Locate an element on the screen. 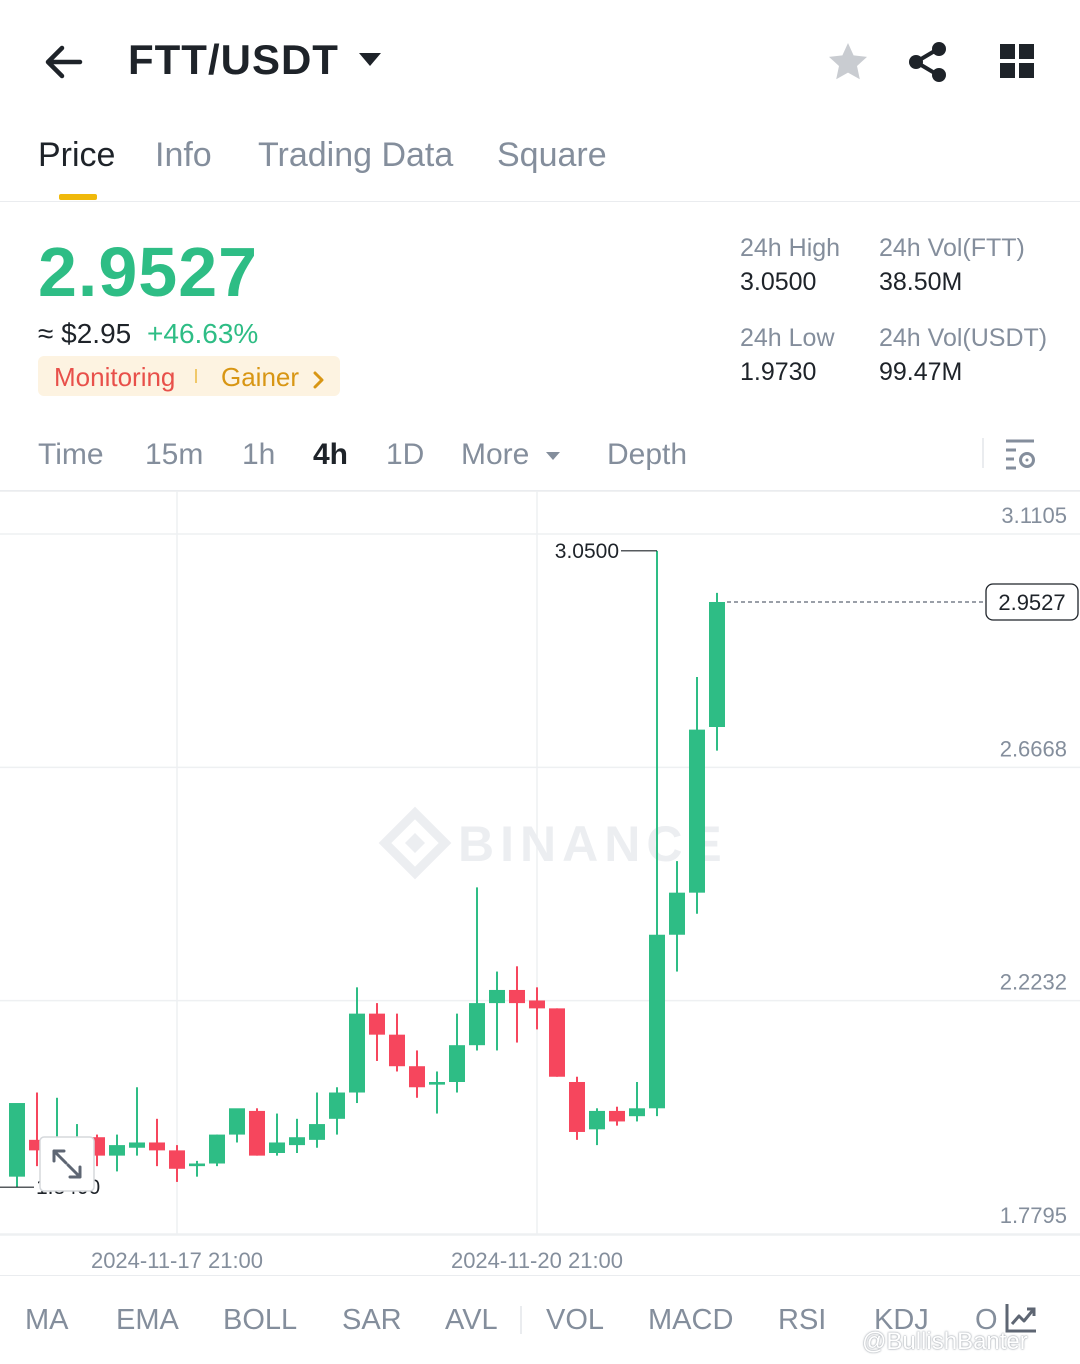 This screenshot has height=1364, width=1080. indicator-divider is located at coordinates (521, 1320).